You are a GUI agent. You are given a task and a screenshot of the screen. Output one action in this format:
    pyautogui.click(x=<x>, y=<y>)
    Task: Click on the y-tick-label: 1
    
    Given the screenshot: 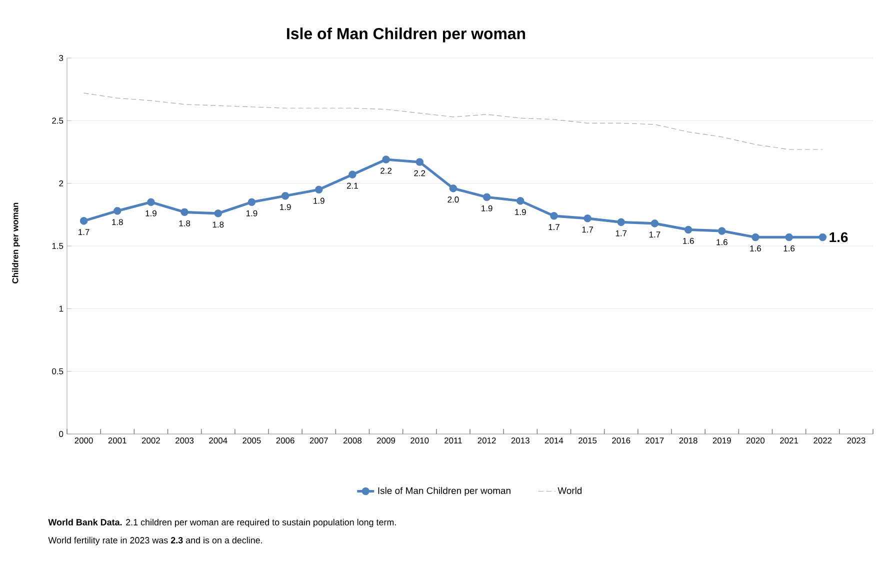 What is the action you would take?
    pyautogui.click(x=61, y=309)
    